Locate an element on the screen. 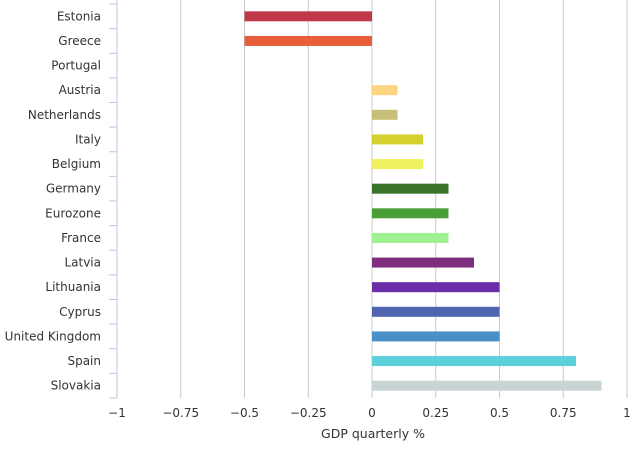 This screenshot has height=450, width=640. x-tick-label: −0.25 is located at coordinates (308, 413).